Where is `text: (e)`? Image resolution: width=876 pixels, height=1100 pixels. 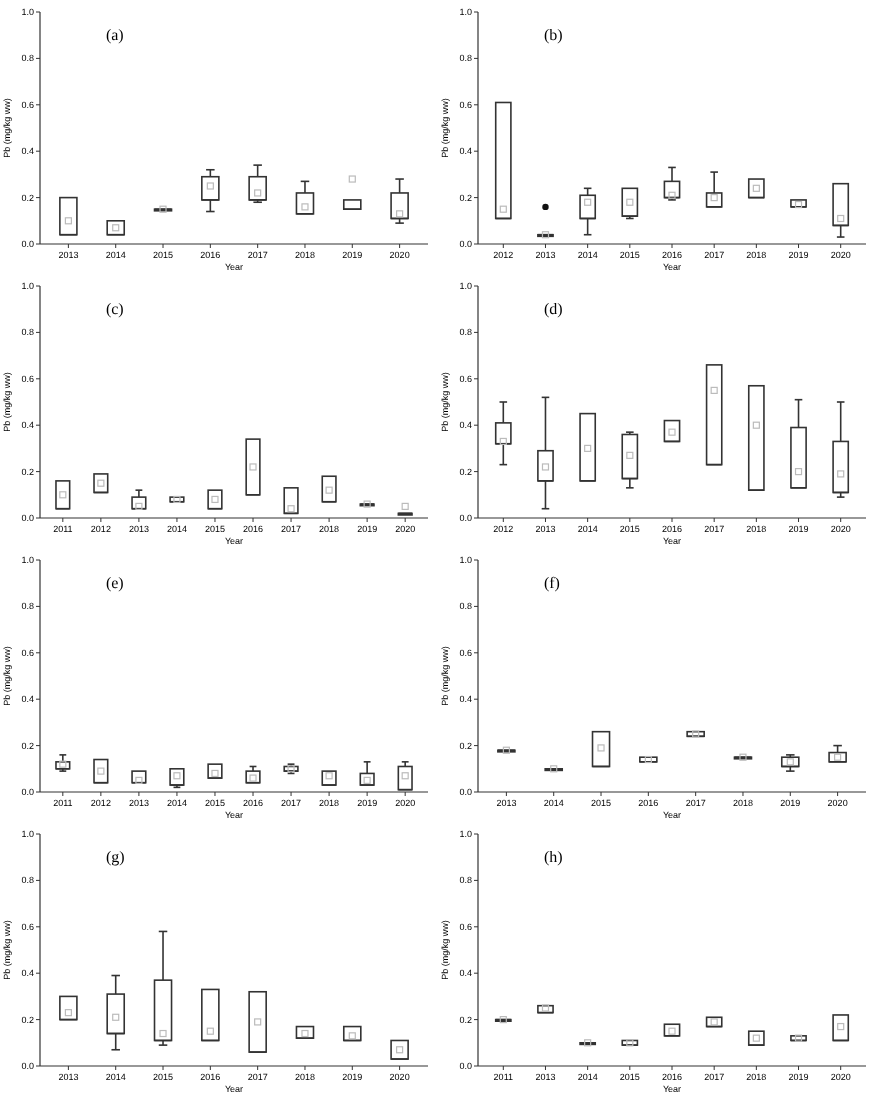 text: (e) is located at coordinates (115, 582).